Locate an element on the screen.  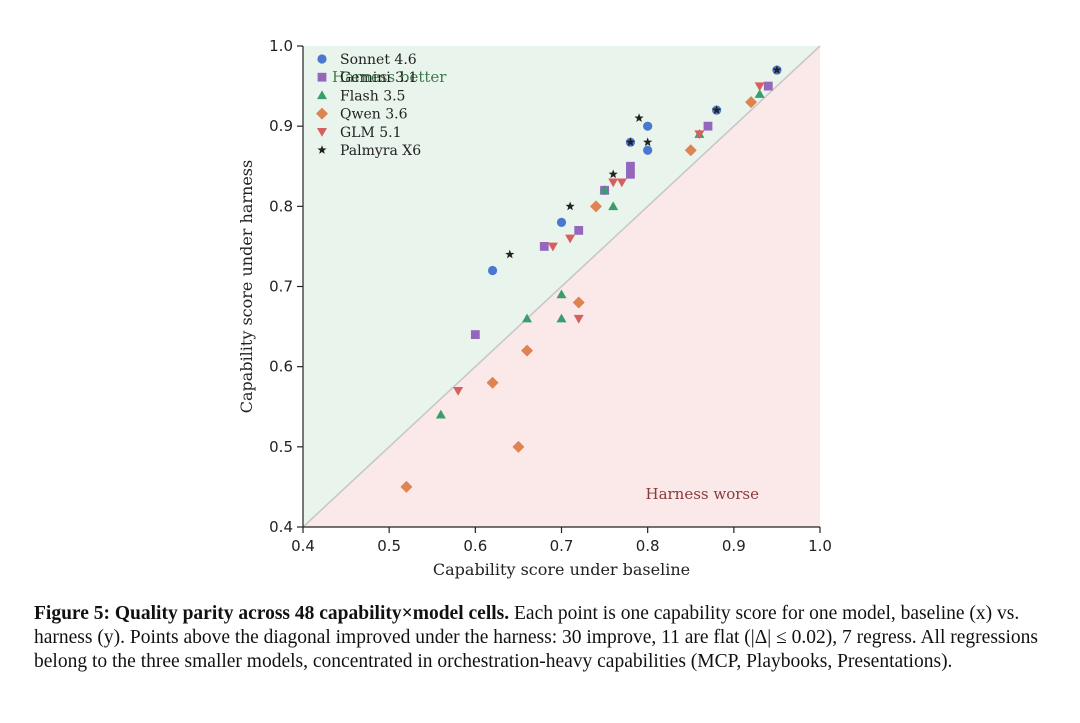
x-tick-label: 0.8 is located at coordinates (648, 546).